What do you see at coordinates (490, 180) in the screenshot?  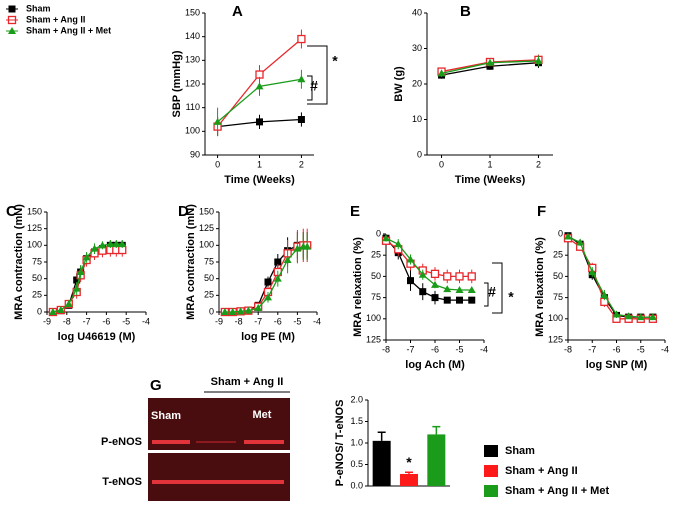 I see `x-axis-label: Time (Weeks)` at bounding box center [490, 180].